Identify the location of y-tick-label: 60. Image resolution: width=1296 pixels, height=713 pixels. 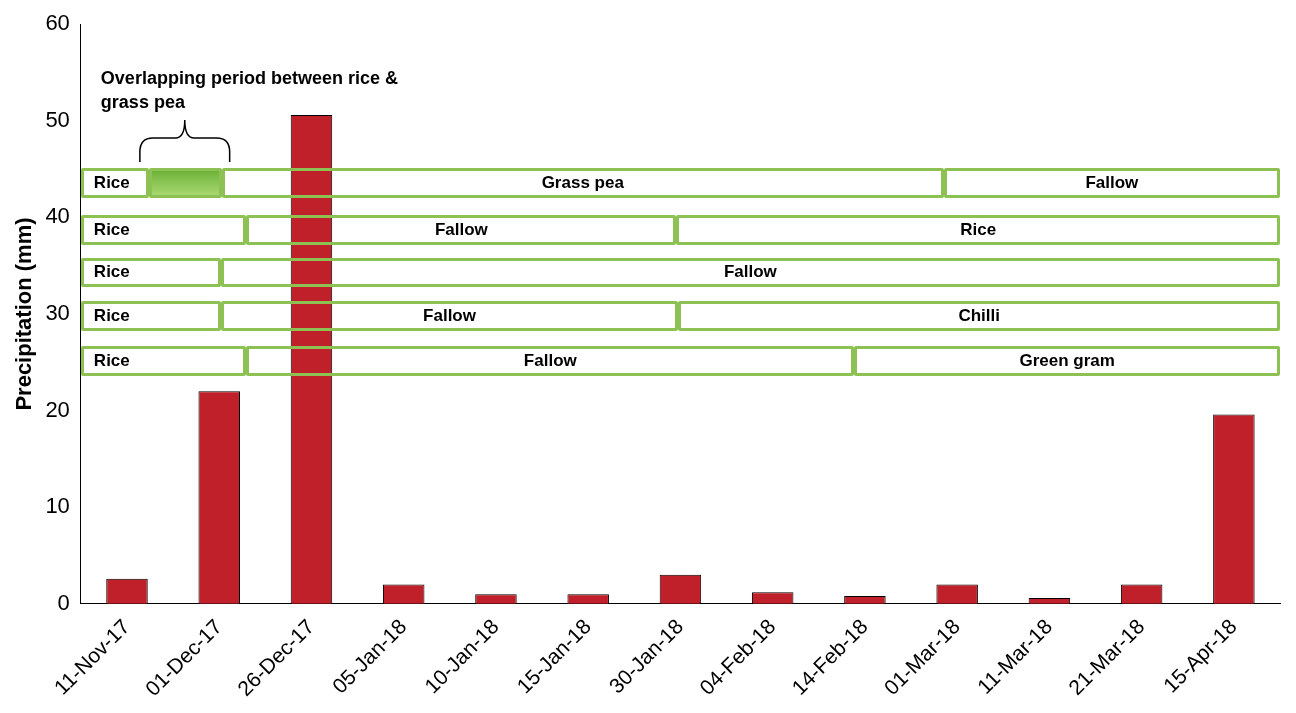
(57, 23).